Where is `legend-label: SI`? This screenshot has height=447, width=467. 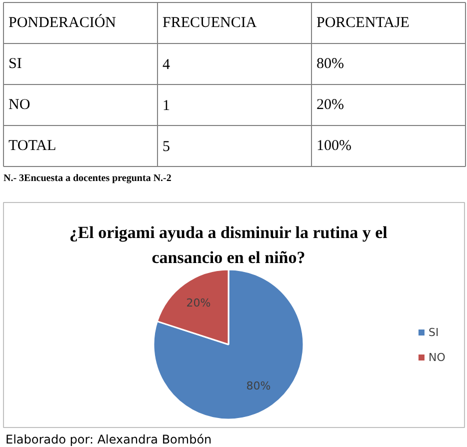
legend-label: SI is located at coordinates (433, 332).